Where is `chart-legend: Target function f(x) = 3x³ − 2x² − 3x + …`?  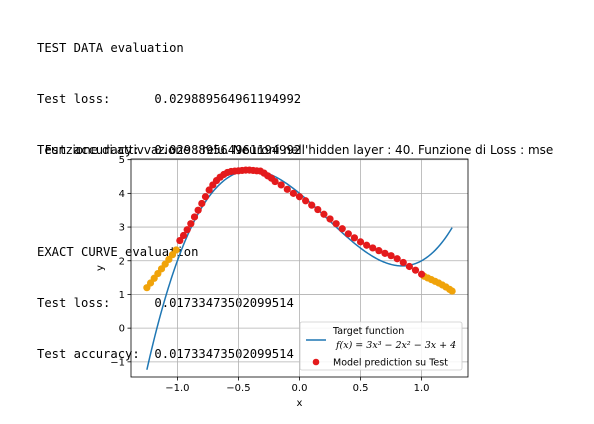
chart-legend: Target function f(x) = 3x³ − 2x² − 3x + … is located at coordinates (381, 346).